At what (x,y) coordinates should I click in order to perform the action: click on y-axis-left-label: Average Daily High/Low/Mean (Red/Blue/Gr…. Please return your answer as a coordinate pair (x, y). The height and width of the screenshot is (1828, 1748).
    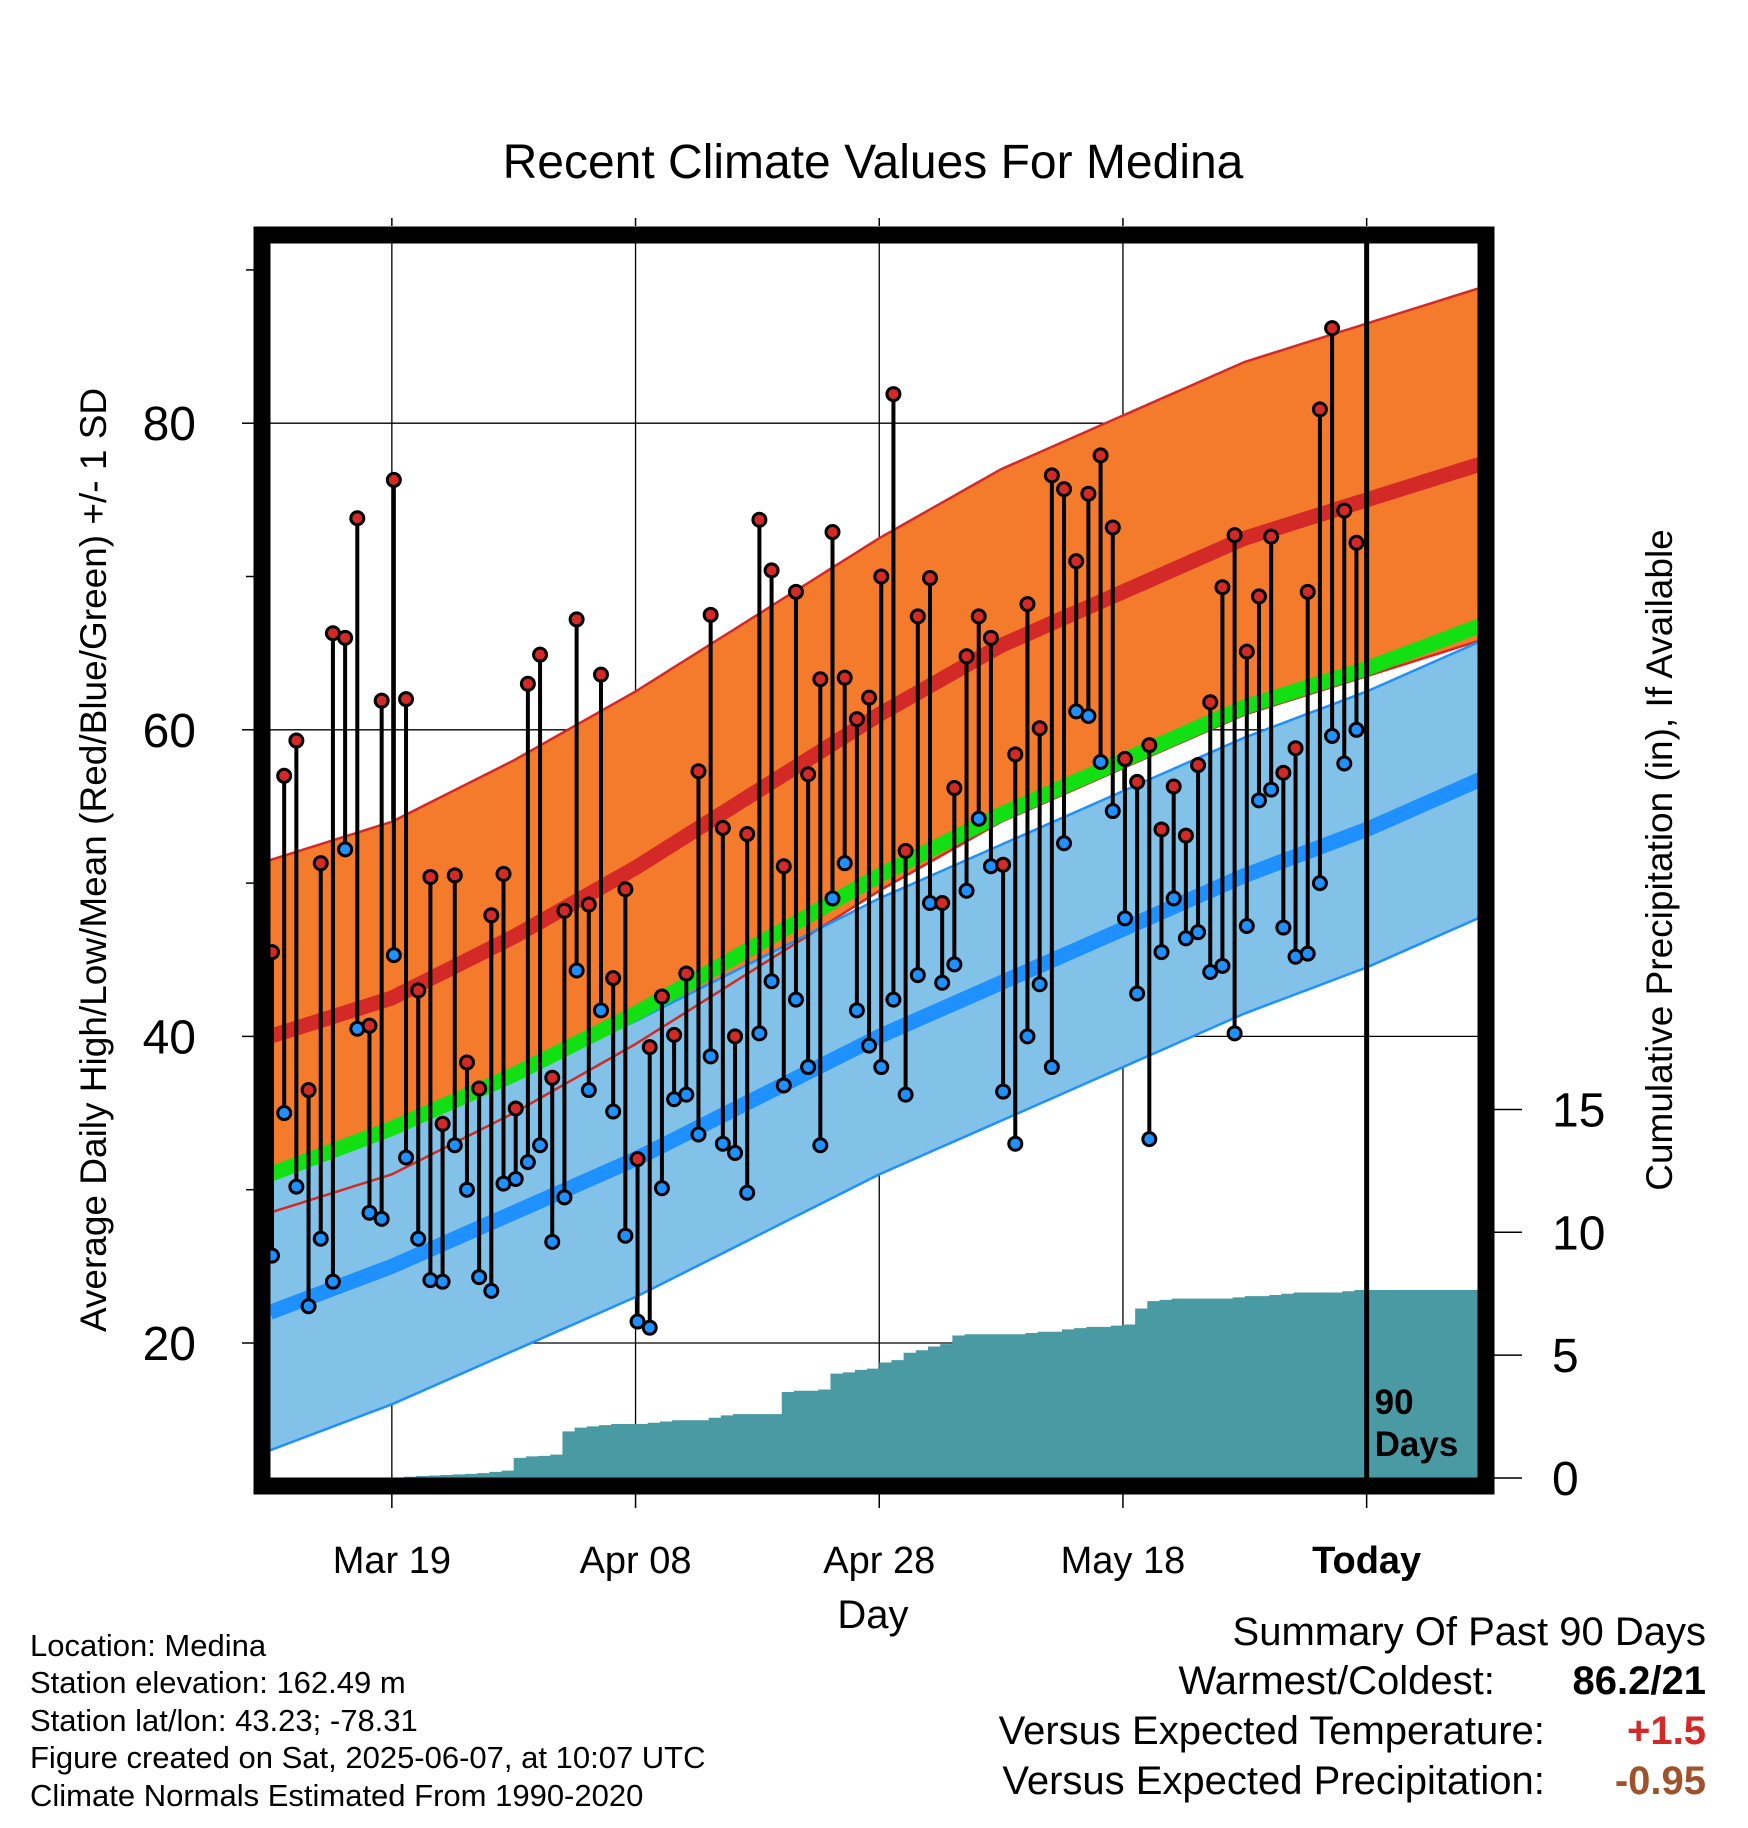
    Looking at the image, I should click on (93, 860).